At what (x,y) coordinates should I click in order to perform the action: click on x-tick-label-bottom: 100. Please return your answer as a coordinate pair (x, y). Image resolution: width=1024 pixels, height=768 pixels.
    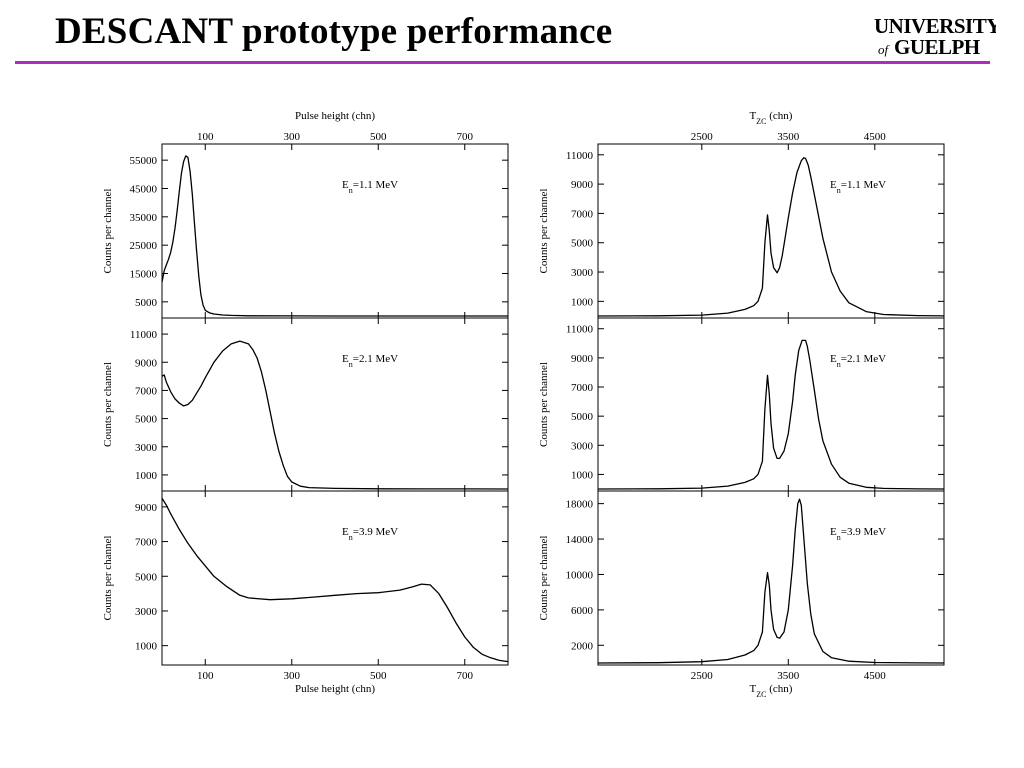
    Looking at the image, I should click on (205, 676).